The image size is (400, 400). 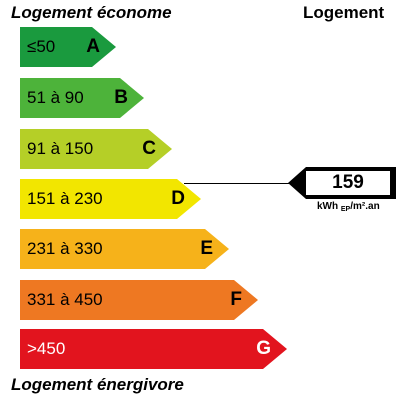 What do you see at coordinates (91, 12) in the screenshot?
I see `title-economical: Logement économe` at bounding box center [91, 12].